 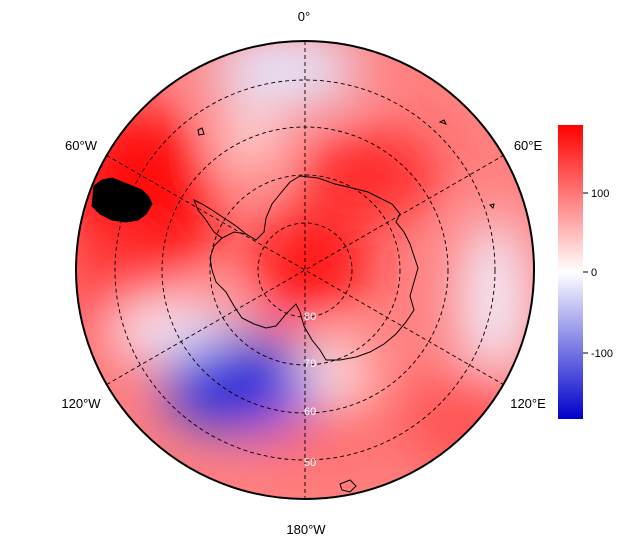 What do you see at coordinates (304, 16) in the screenshot?
I see `lon-label-0: 0°` at bounding box center [304, 16].